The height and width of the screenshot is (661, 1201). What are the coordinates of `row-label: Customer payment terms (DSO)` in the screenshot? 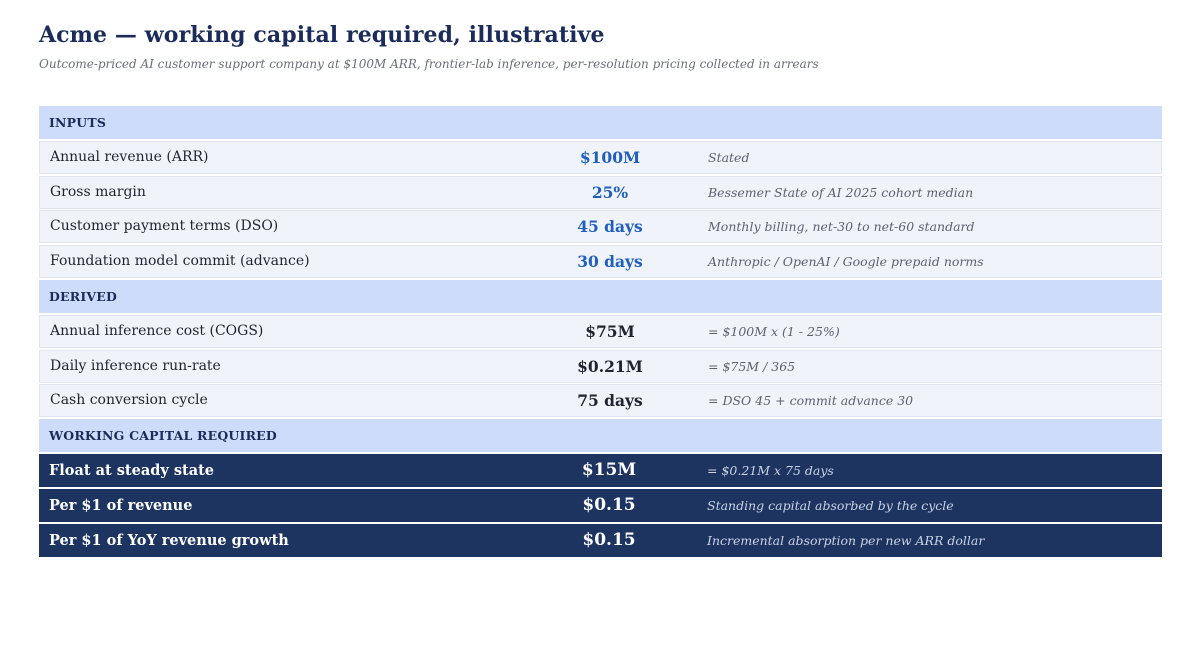 It's located at (164, 226).